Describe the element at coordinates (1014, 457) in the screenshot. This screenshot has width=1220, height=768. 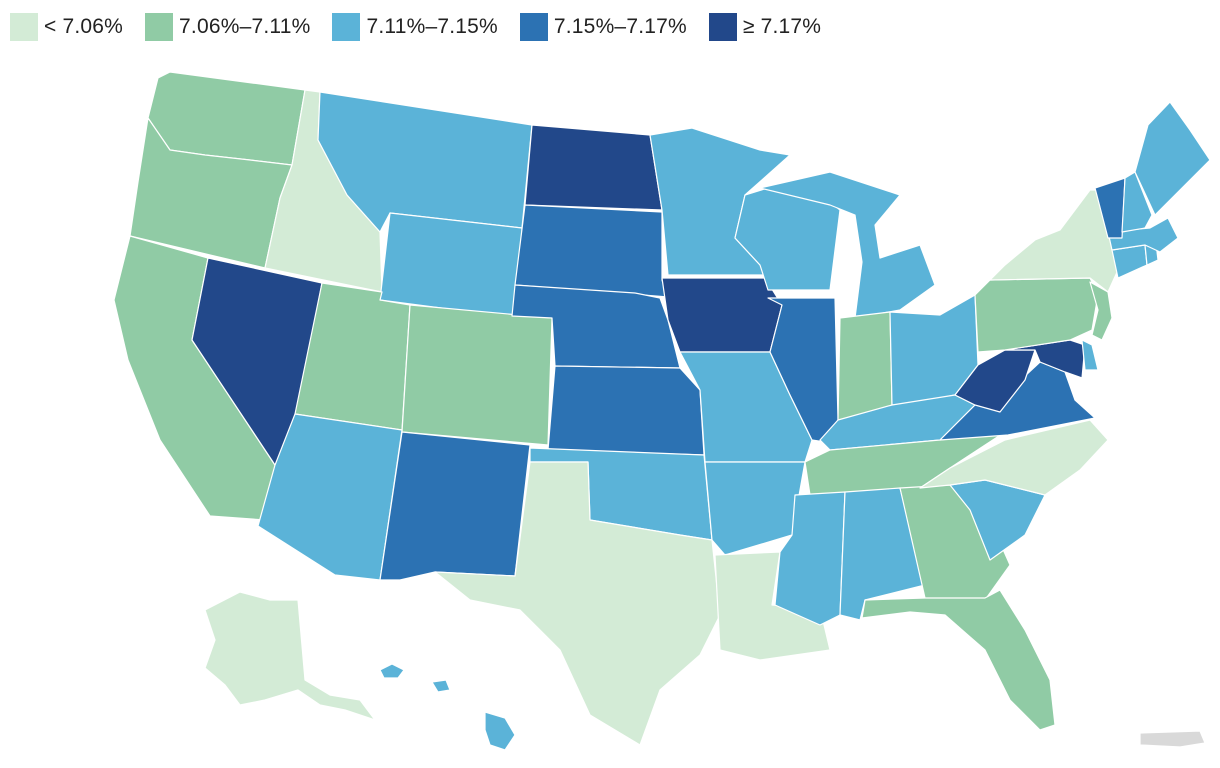
I see `state-nc` at that location.